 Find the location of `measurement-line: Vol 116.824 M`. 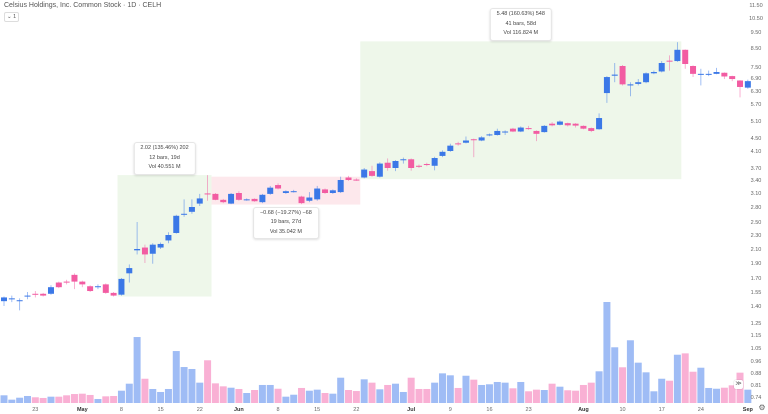

measurement-line: Vol 116.824 M is located at coordinates (521, 33).